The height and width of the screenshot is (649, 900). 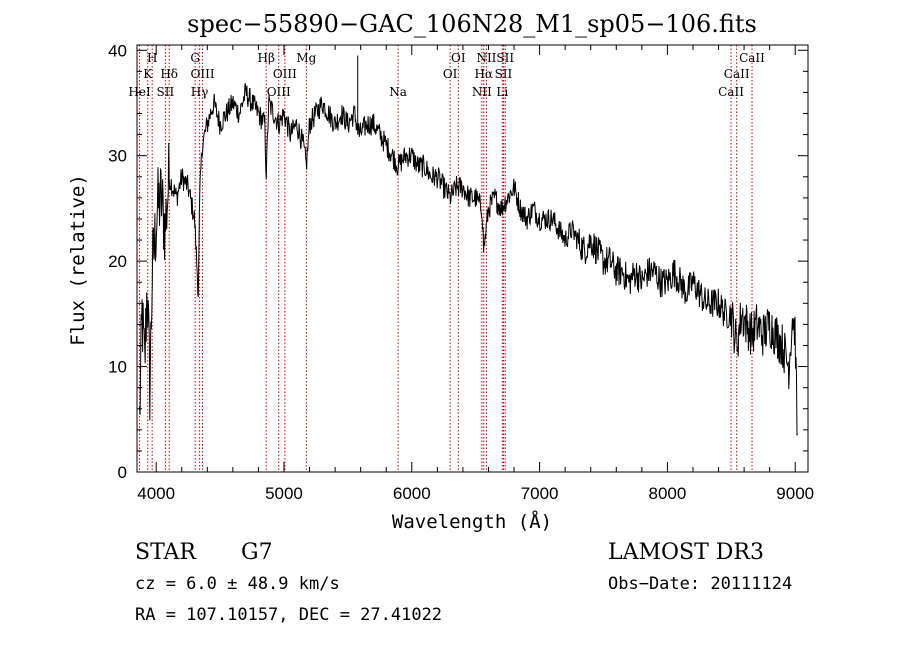 What do you see at coordinates (237, 584) in the screenshot?
I see `redshift-velocity: cz = 6.0 ± 48.9 km/s` at bounding box center [237, 584].